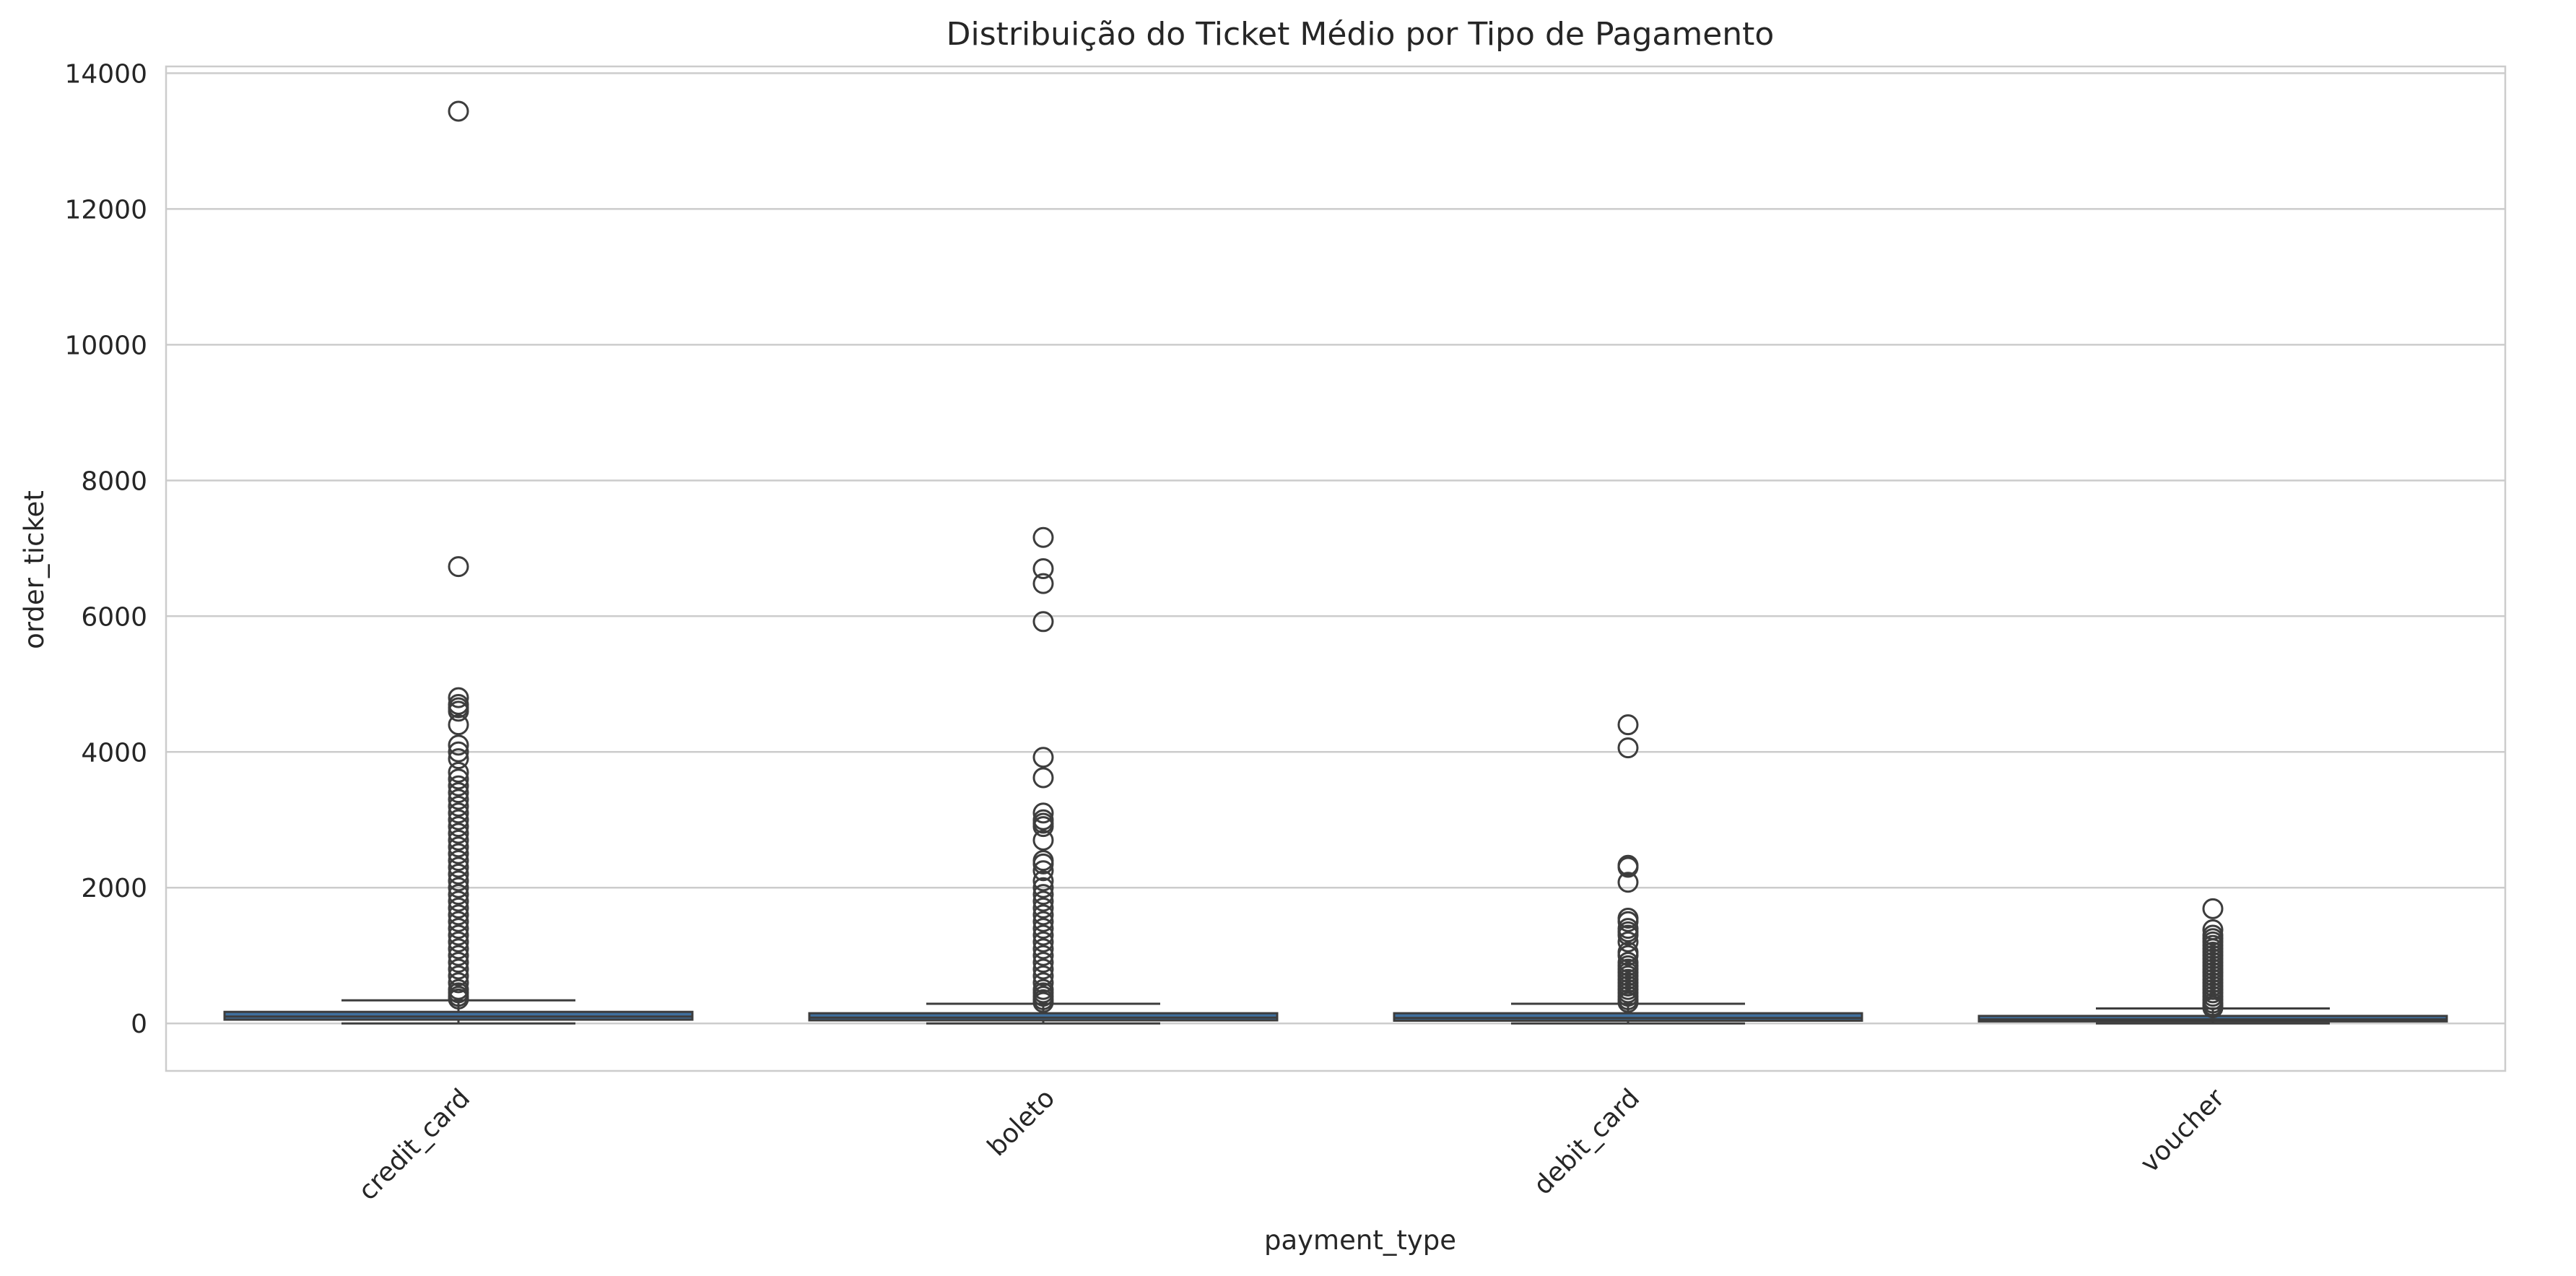 Image resolution: width=2576 pixels, height=1276 pixels. What do you see at coordinates (114, 481) in the screenshot?
I see `y-tick-label: 8000` at bounding box center [114, 481].